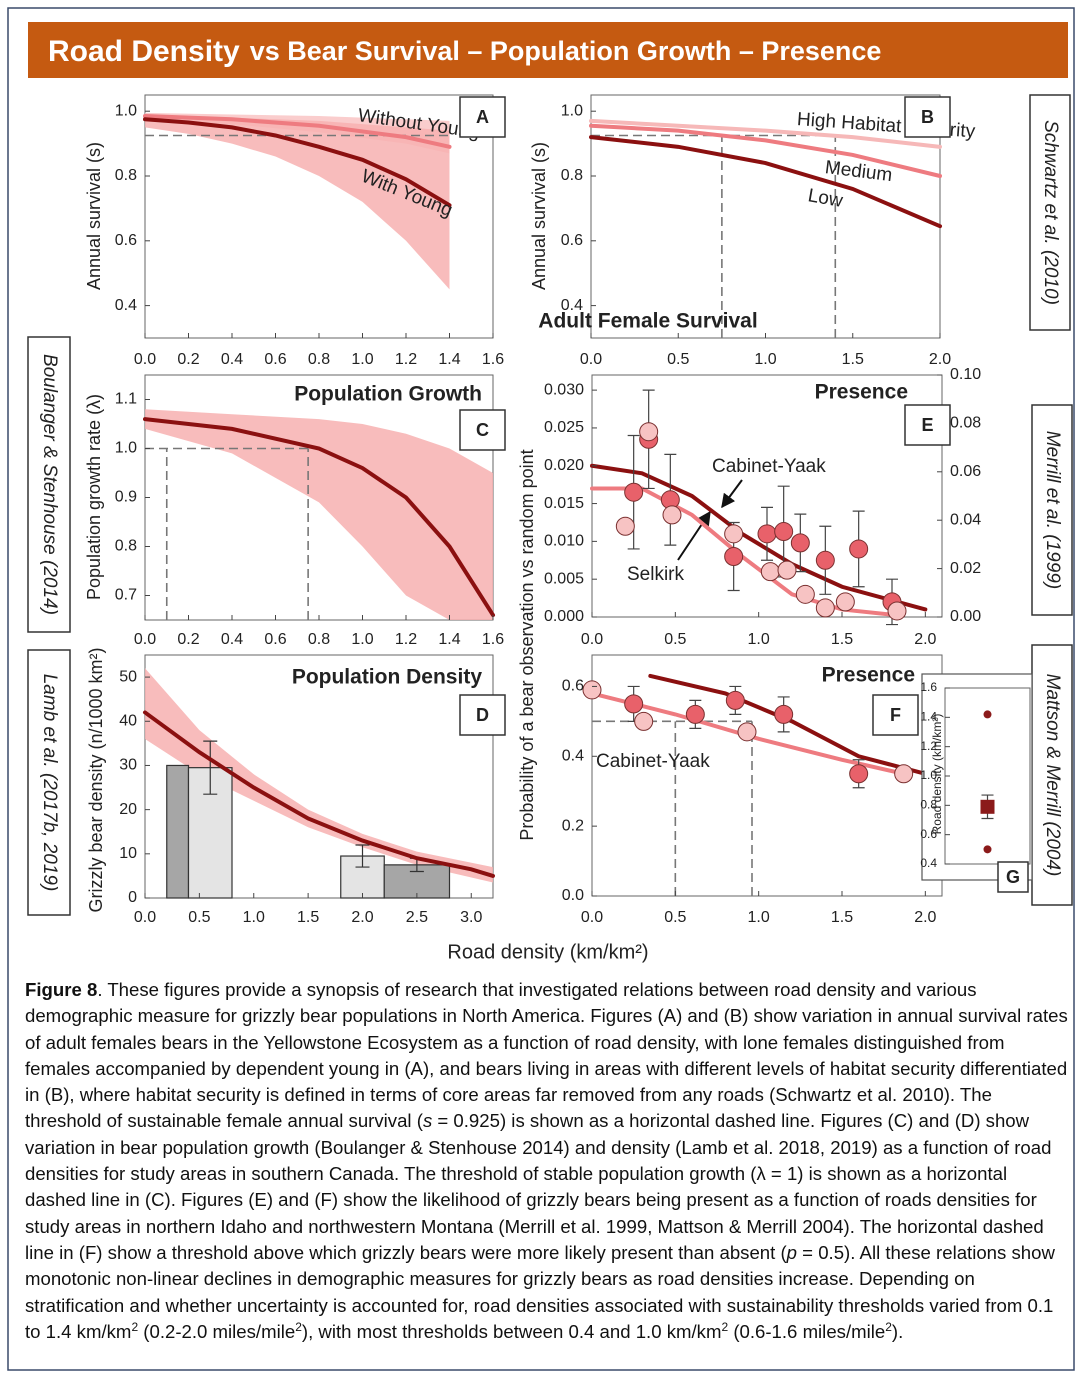  I want to click on y-tick-label: 0.2, so click(573, 825).